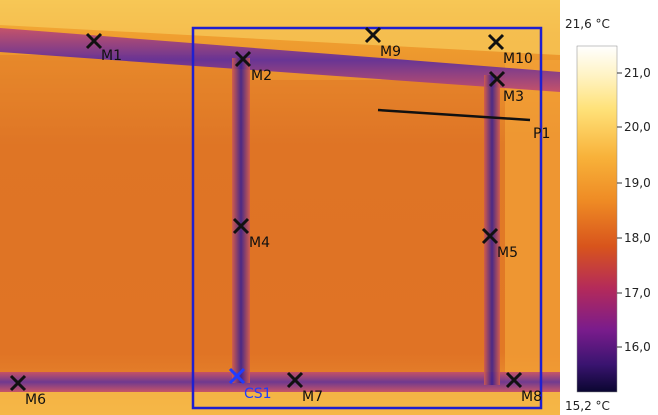  I want to click on scale-ticks, so click(619, 210).